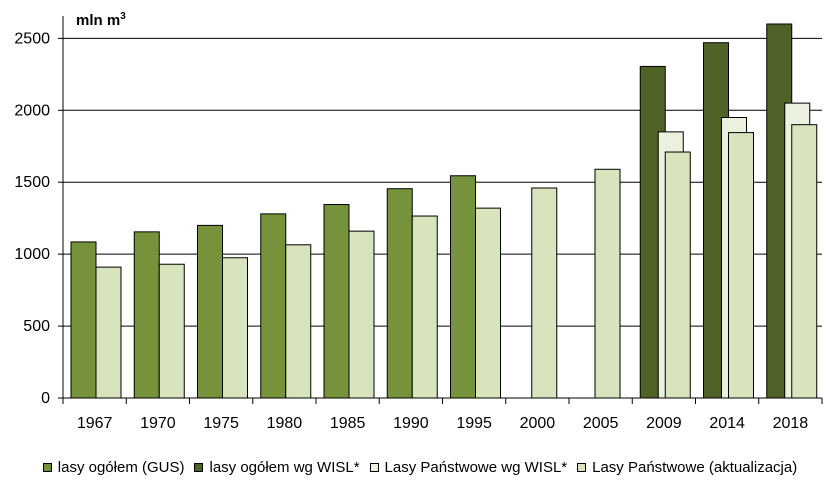 The height and width of the screenshot is (501, 840). I want to click on bar-lasy-ogolem-gus-1975, so click(210, 311).